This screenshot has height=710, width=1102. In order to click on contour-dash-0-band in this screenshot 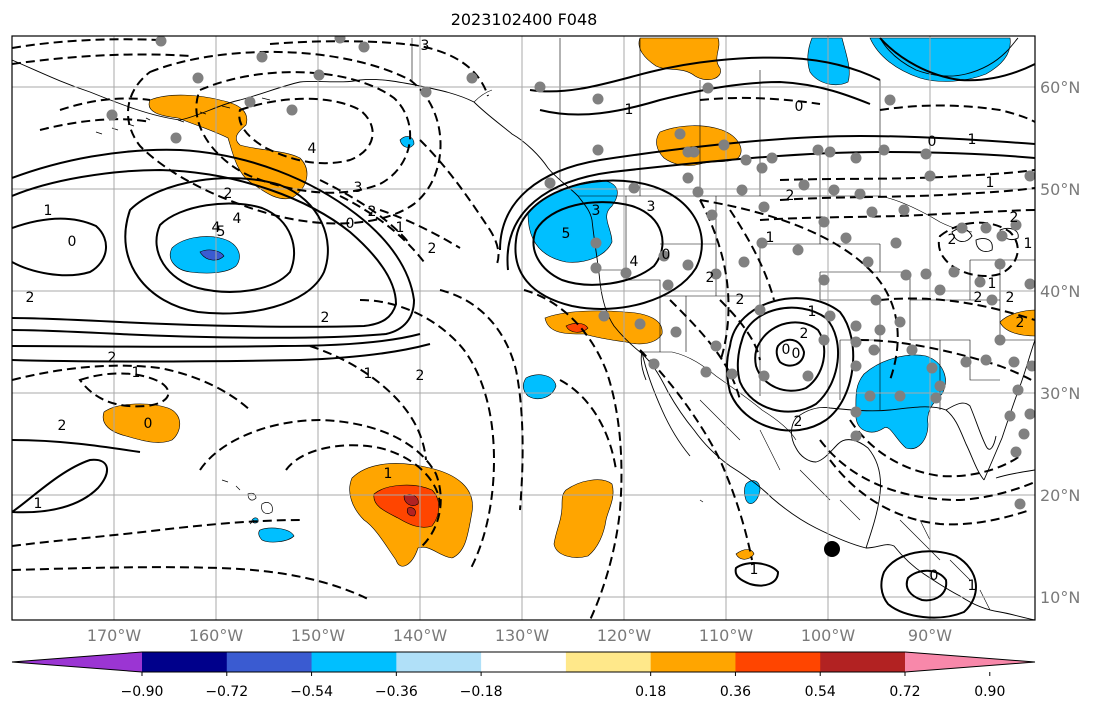, I will do `click(459, 203)`.